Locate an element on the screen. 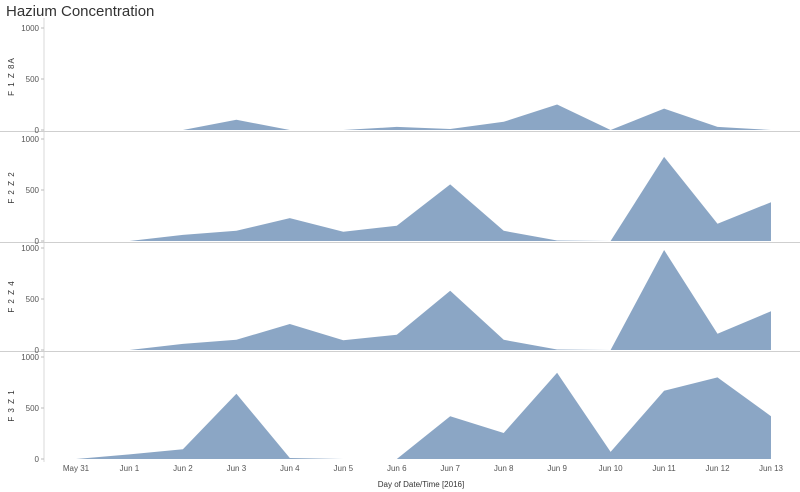 The width and height of the screenshot is (800, 492). x-tick-label: Jun 1 is located at coordinates (130, 468).